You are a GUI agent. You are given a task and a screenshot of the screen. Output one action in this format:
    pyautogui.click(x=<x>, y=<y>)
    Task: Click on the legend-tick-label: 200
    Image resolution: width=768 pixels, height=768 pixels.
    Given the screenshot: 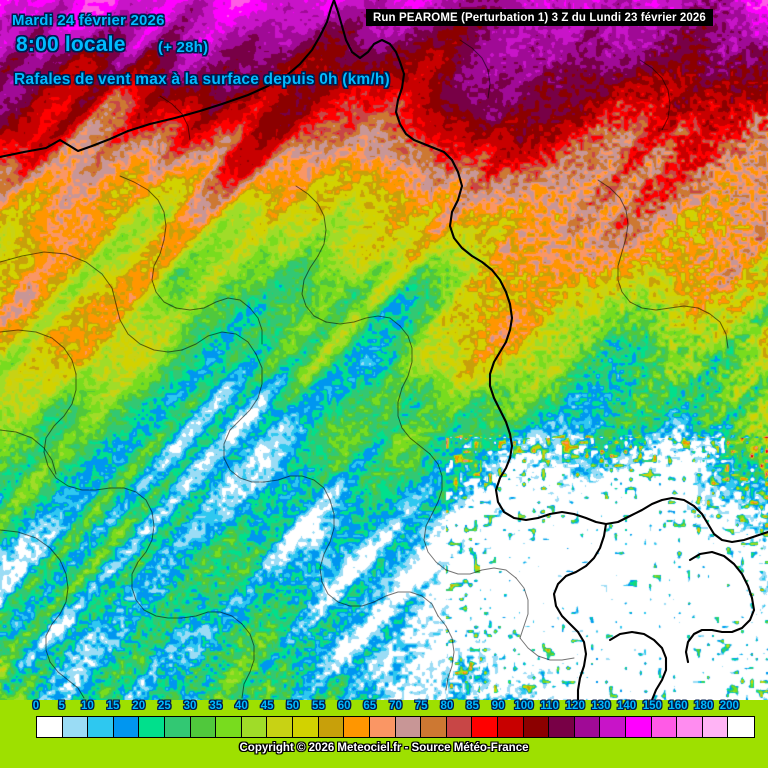 What is the action you would take?
    pyautogui.click(x=729, y=706)
    